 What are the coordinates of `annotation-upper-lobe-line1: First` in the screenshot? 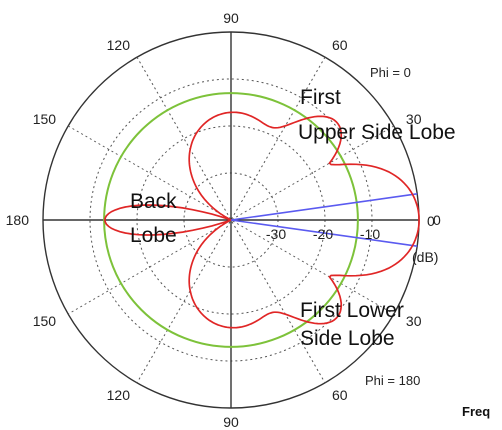 It's located at (320, 97).